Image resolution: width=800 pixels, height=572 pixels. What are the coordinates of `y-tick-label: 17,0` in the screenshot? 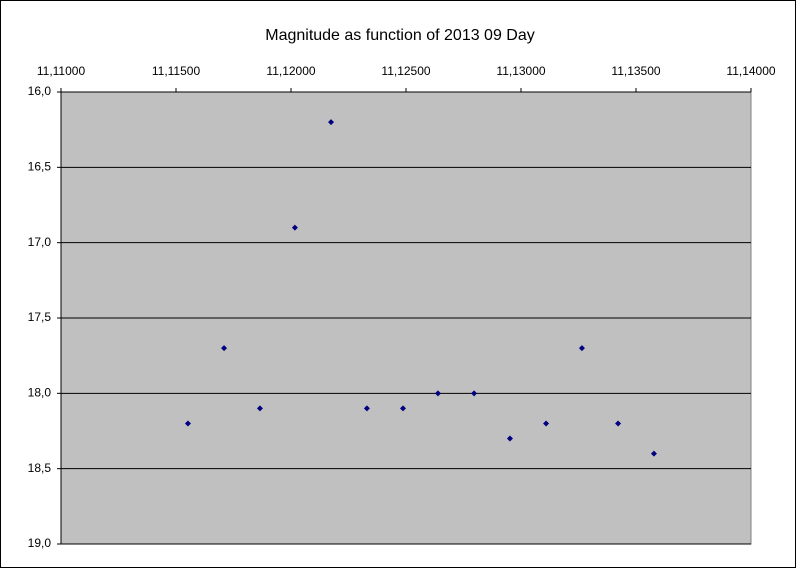 It's located at (40, 242).